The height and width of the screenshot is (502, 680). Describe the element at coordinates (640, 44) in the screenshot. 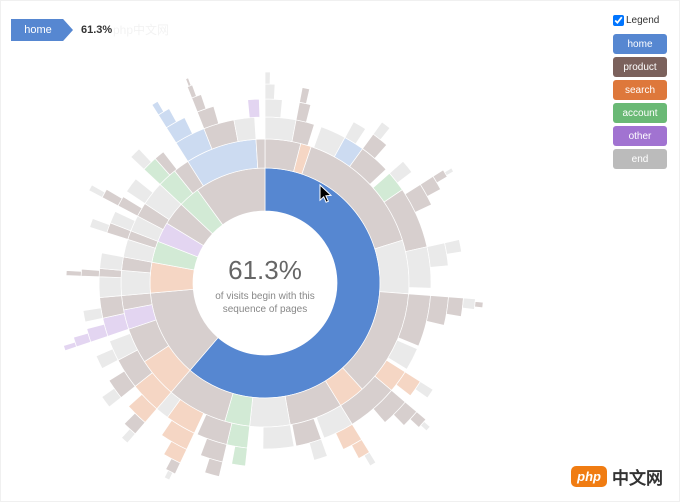

I see `legend-item-home: home` at that location.